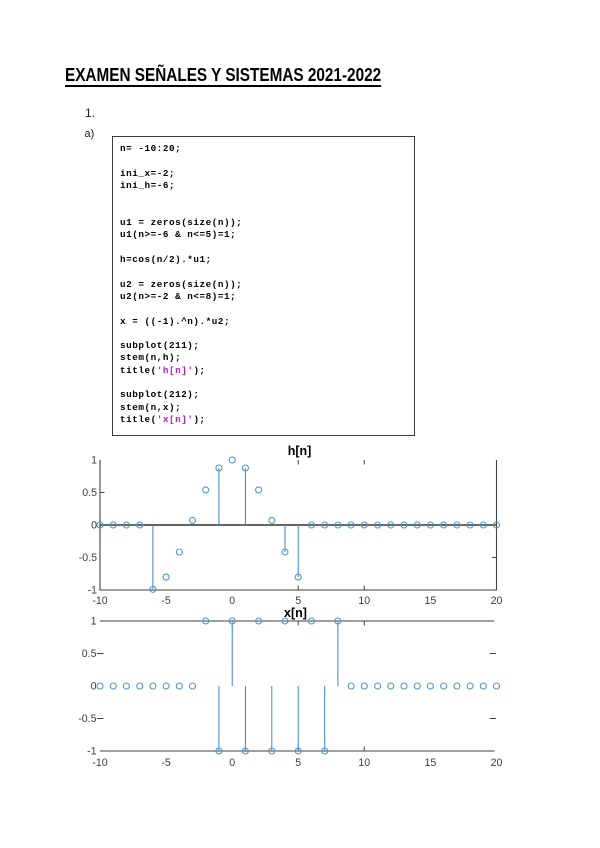 The height and width of the screenshot is (848, 600). Describe the element at coordinates (300, 451) in the screenshot. I see `svg-text: h[n]` at that location.